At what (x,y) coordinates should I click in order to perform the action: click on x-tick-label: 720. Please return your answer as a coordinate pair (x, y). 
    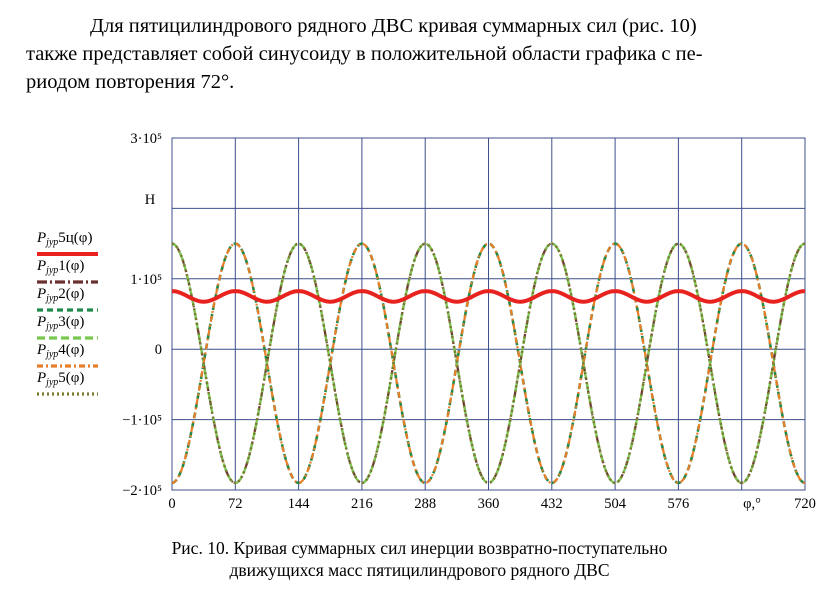
    Looking at the image, I should click on (805, 504).